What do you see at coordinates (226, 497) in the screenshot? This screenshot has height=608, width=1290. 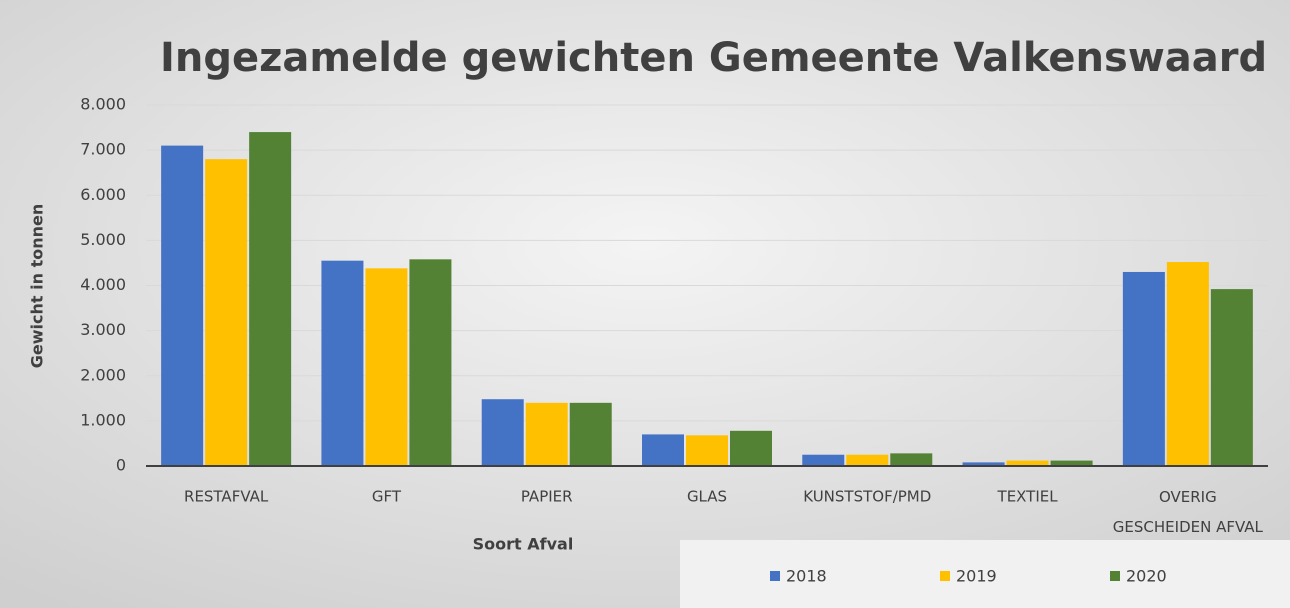 I see `x-tick-label: RESTAFVAL` at bounding box center [226, 497].